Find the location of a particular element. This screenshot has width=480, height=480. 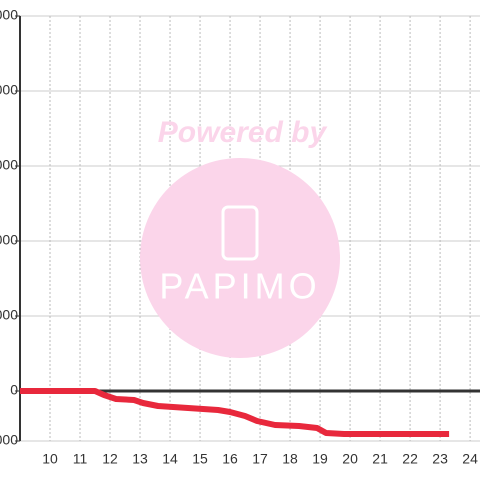

x-tick-label: 13 is located at coordinates (140, 459).